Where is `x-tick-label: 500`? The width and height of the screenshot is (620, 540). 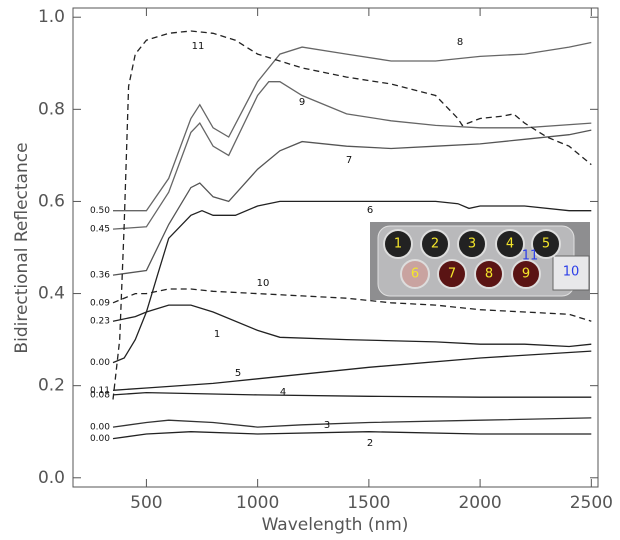 x-tick-label: 500 is located at coordinates (146, 503).